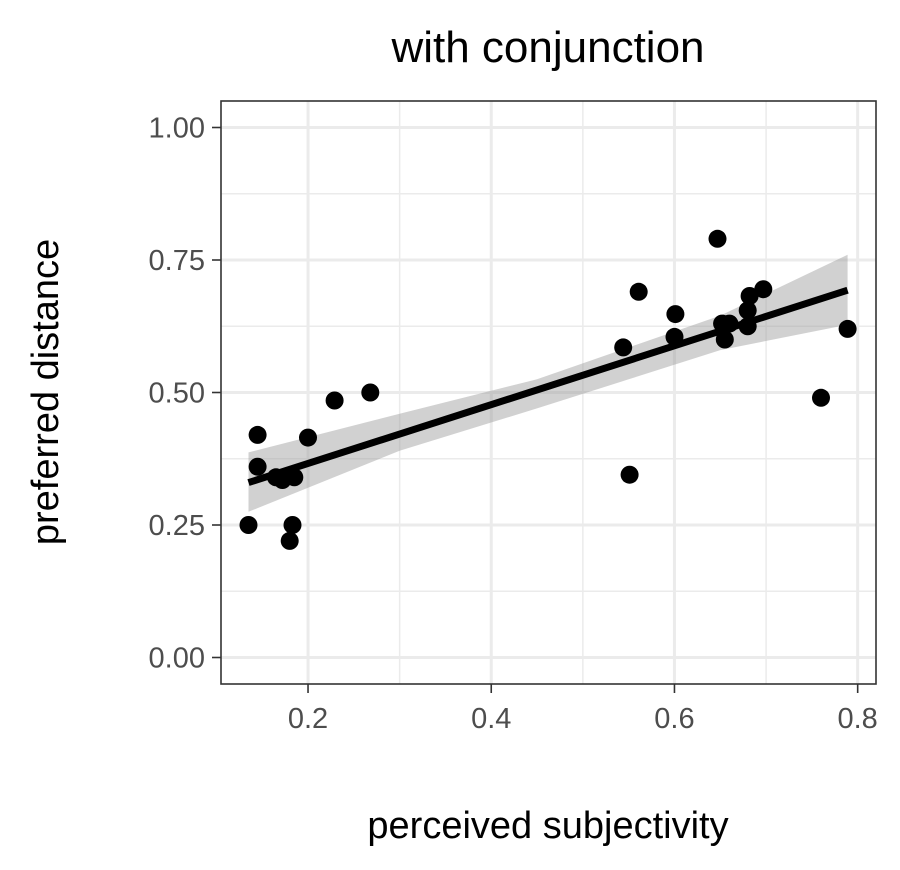  Describe the element at coordinates (583, 709) in the screenshot. I see `x-axis: 0.2 0.4 0.6 0.8` at that location.